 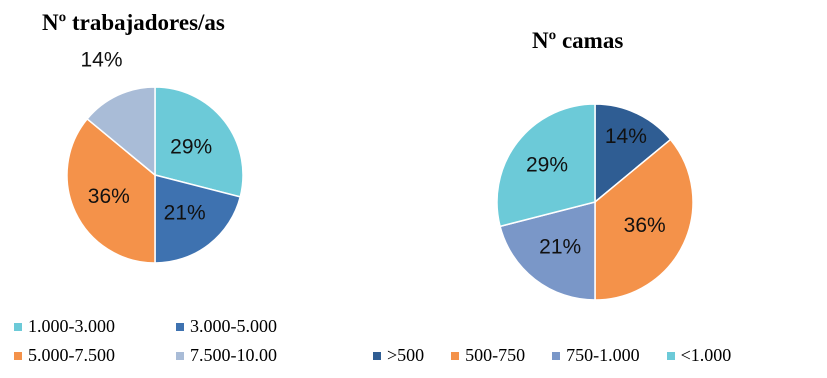 I want to click on legend-item: <1.000, so click(x=699, y=355).